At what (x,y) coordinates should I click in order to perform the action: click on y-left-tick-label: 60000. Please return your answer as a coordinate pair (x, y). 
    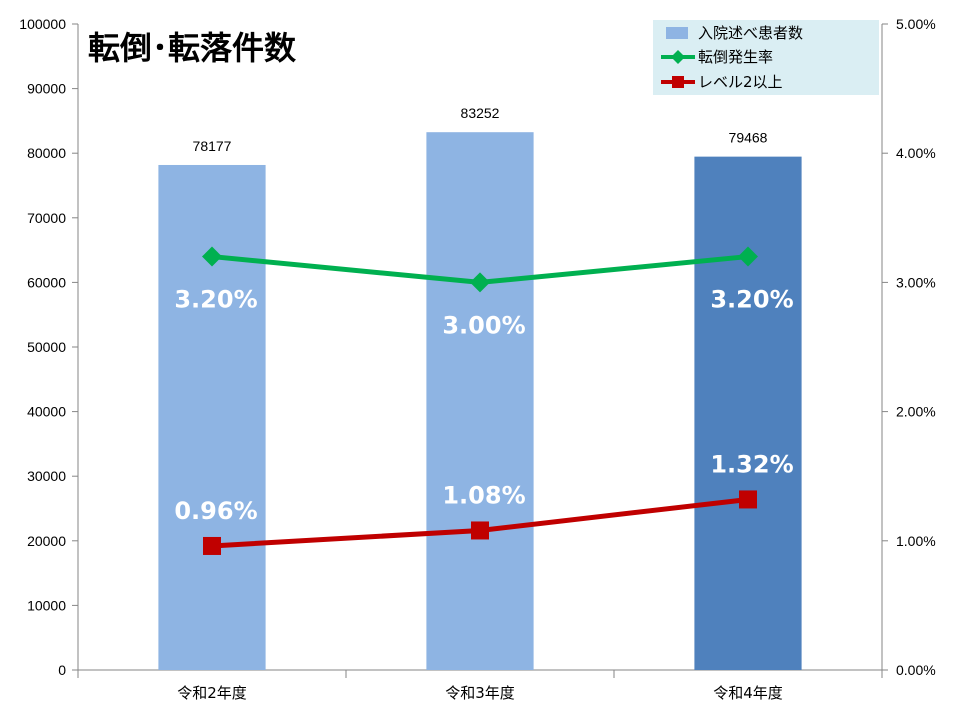
    Looking at the image, I should click on (46, 282).